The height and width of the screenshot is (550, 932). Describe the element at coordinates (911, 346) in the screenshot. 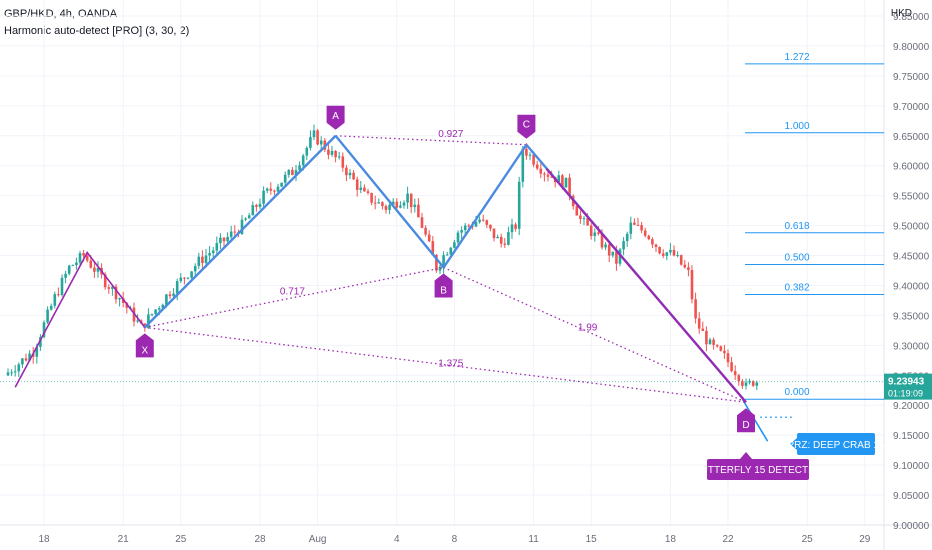

I see `y-tick-label: 9.30000` at that location.